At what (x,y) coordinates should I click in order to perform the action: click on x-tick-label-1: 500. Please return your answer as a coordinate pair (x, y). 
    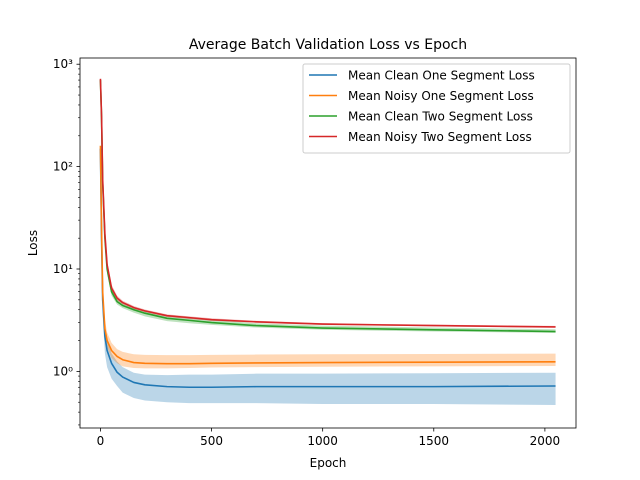
    Looking at the image, I should click on (211, 441).